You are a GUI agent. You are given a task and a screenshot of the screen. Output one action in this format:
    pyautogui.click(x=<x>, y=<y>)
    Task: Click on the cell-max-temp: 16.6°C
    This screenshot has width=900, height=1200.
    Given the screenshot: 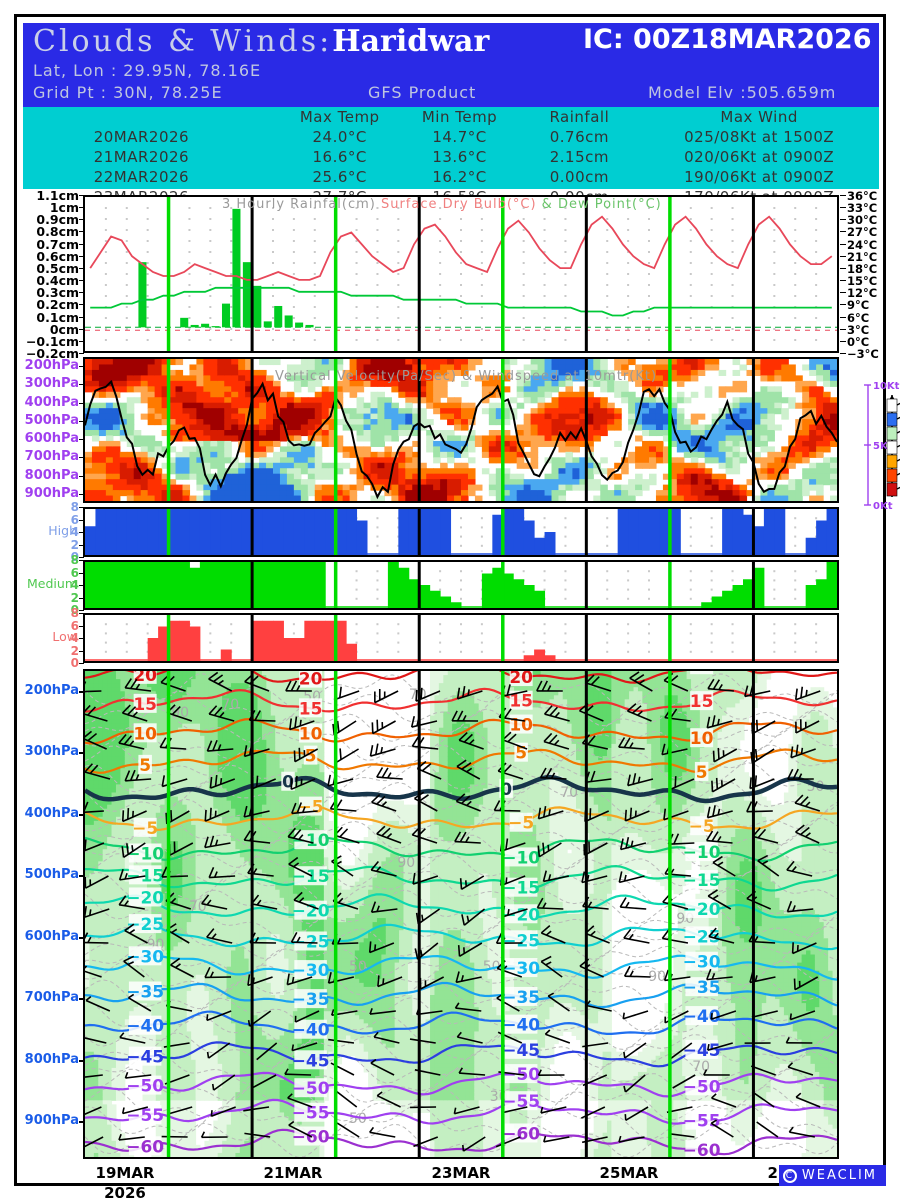 What is the action you would take?
    pyautogui.click(x=340, y=157)
    